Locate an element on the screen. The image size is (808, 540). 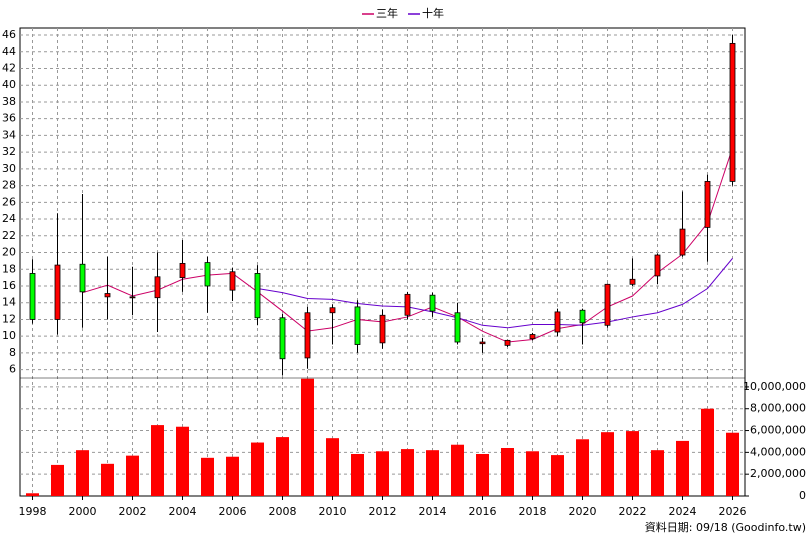
x-tick-label: 2008 is located at coordinates (283, 511).